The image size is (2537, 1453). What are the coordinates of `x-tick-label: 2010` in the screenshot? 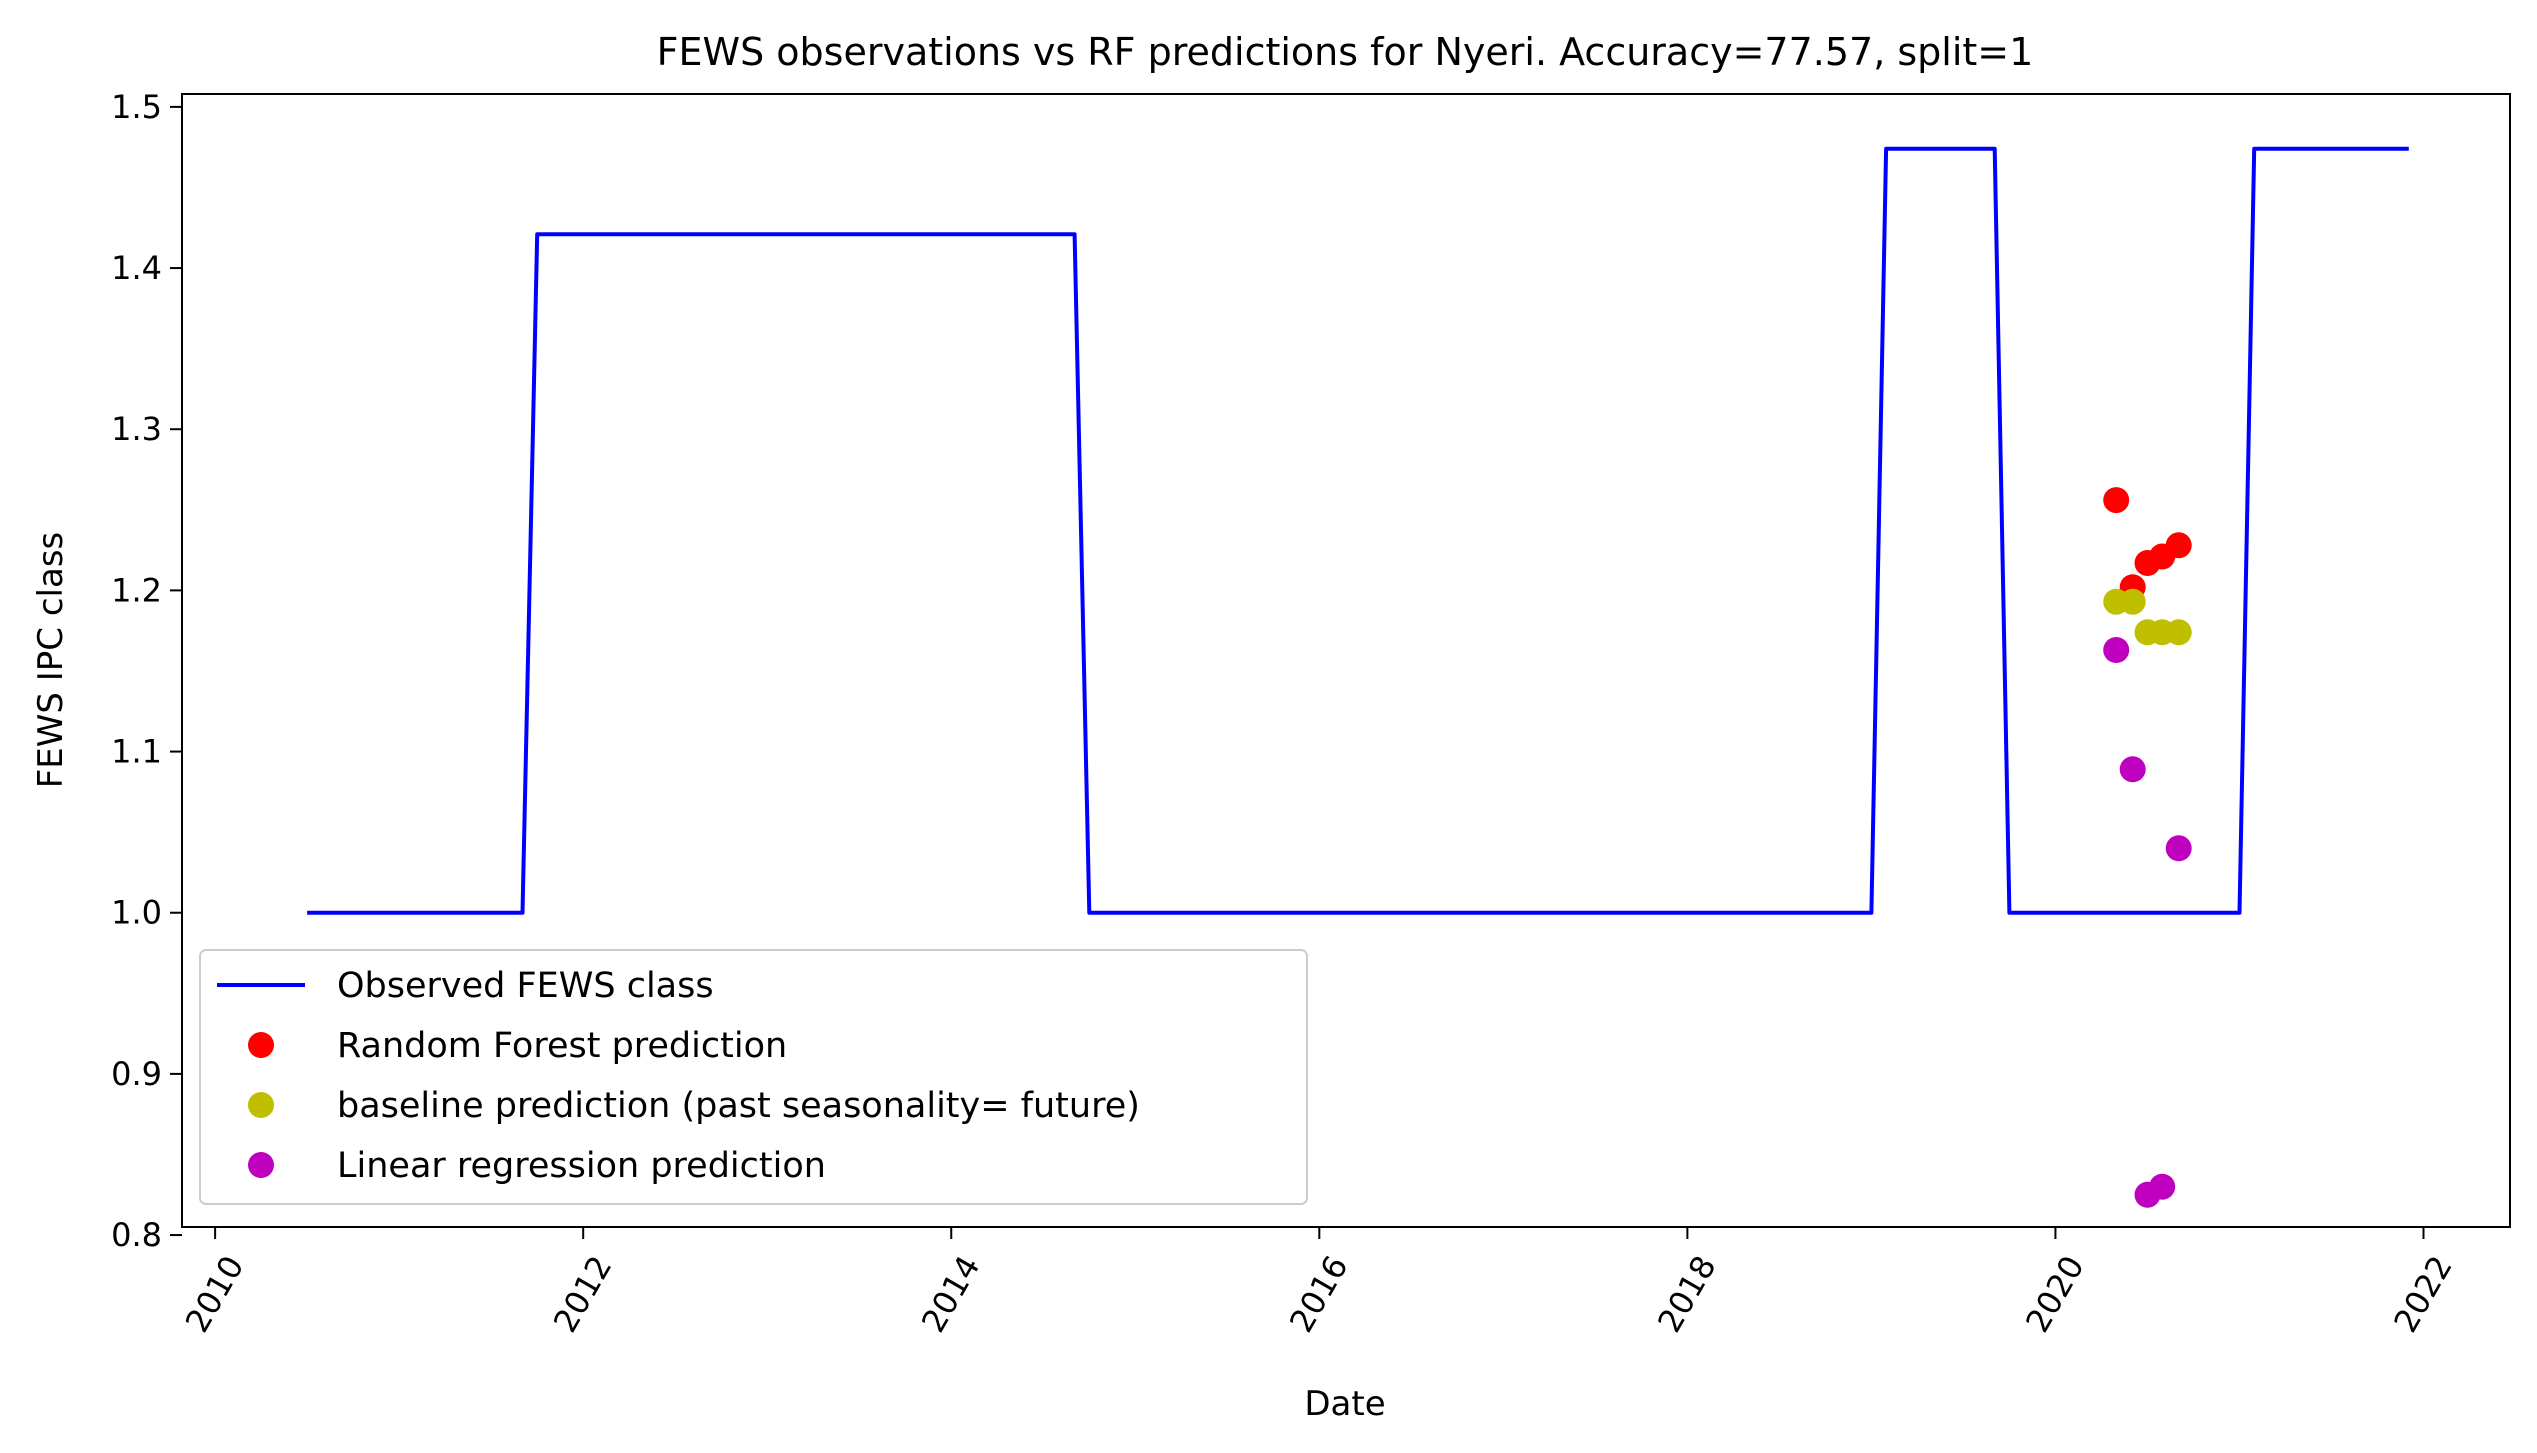 It's located at (215, 1294).